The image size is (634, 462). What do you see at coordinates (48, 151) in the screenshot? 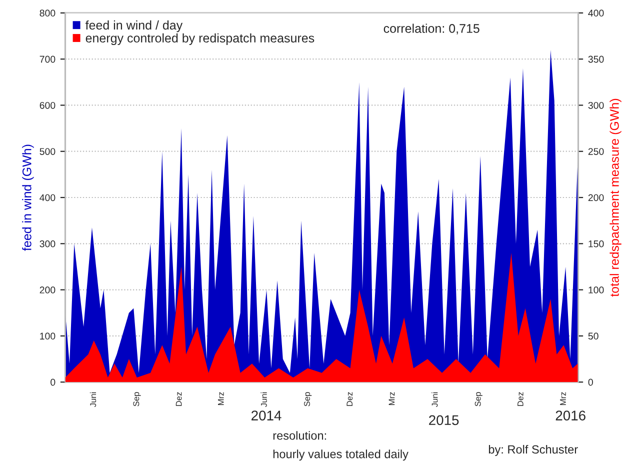
I see `y-tick-label: 500` at bounding box center [48, 151].